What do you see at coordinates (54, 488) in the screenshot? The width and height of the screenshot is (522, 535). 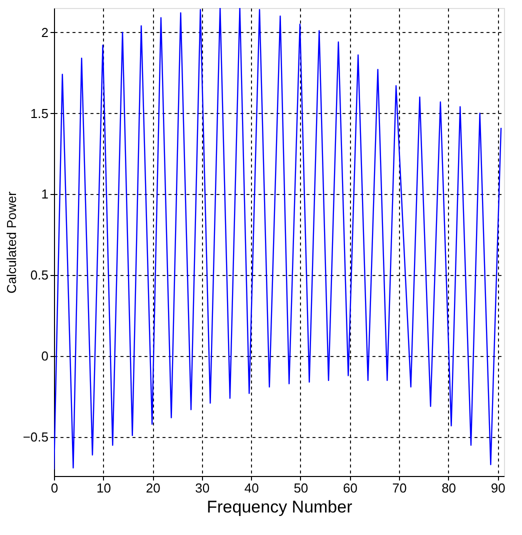 I see `x-tick-label: 0` at bounding box center [54, 488].